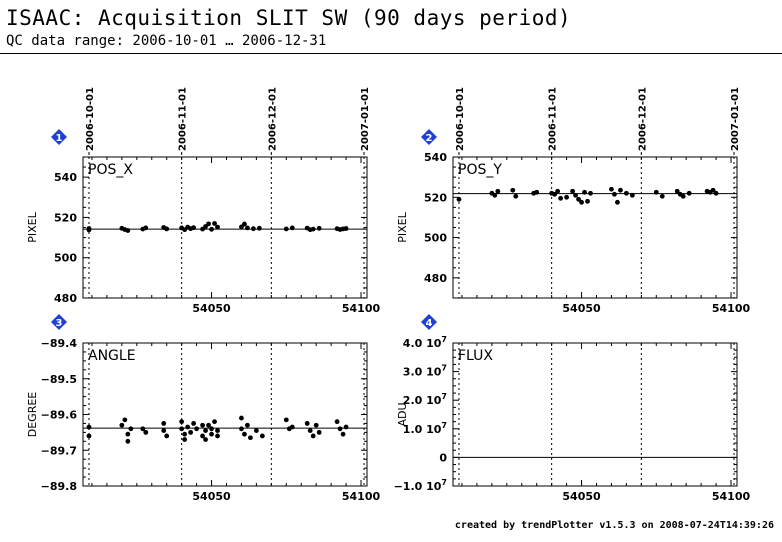 Image resolution: width=782 pixels, height=542 pixels. What do you see at coordinates (429, 323) in the screenshot?
I see `panel-badge-number: 4` at bounding box center [429, 323].